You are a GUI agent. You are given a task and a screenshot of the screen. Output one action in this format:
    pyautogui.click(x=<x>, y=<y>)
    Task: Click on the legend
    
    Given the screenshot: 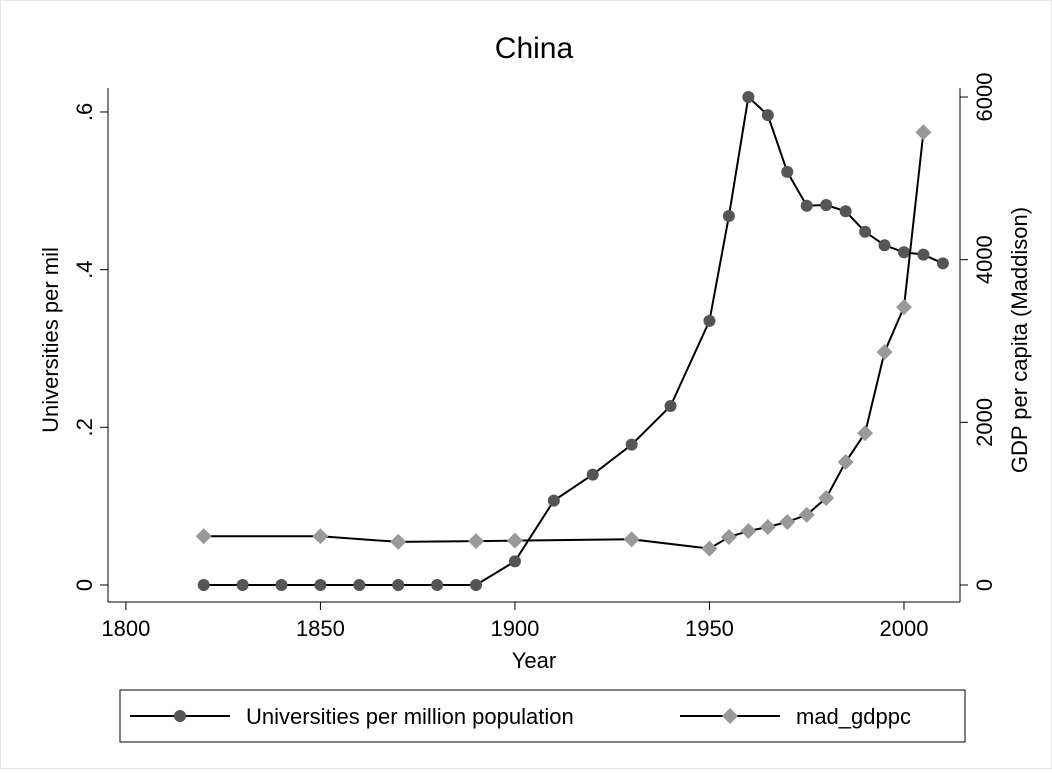 What is the action you would take?
    pyautogui.click(x=542, y=716)
    